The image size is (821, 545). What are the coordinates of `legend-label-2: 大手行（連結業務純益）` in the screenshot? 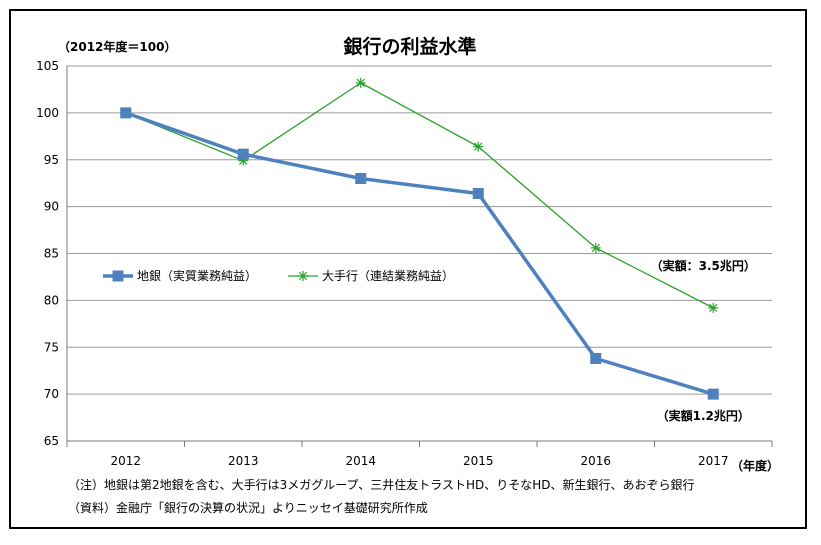 It's located at (388, 276).